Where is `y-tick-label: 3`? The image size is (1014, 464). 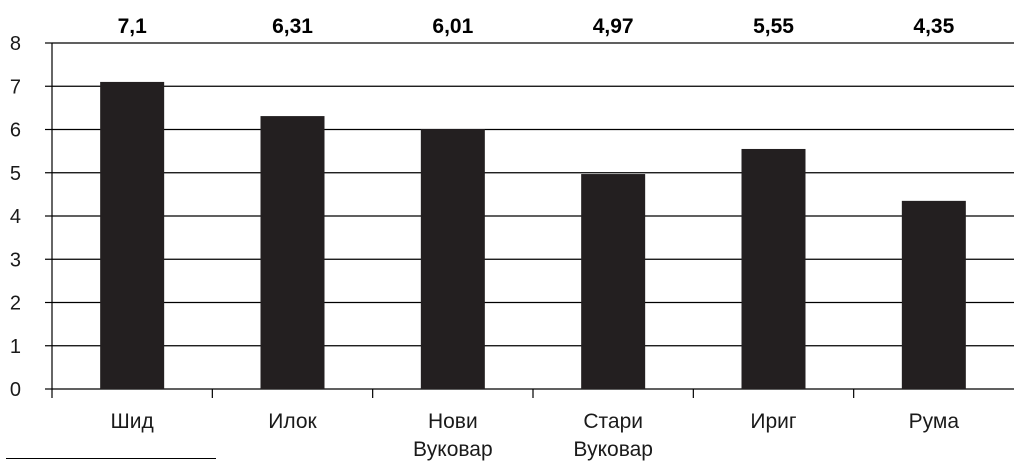
y-tick-label: 3 is located at coordinates (15, 260).